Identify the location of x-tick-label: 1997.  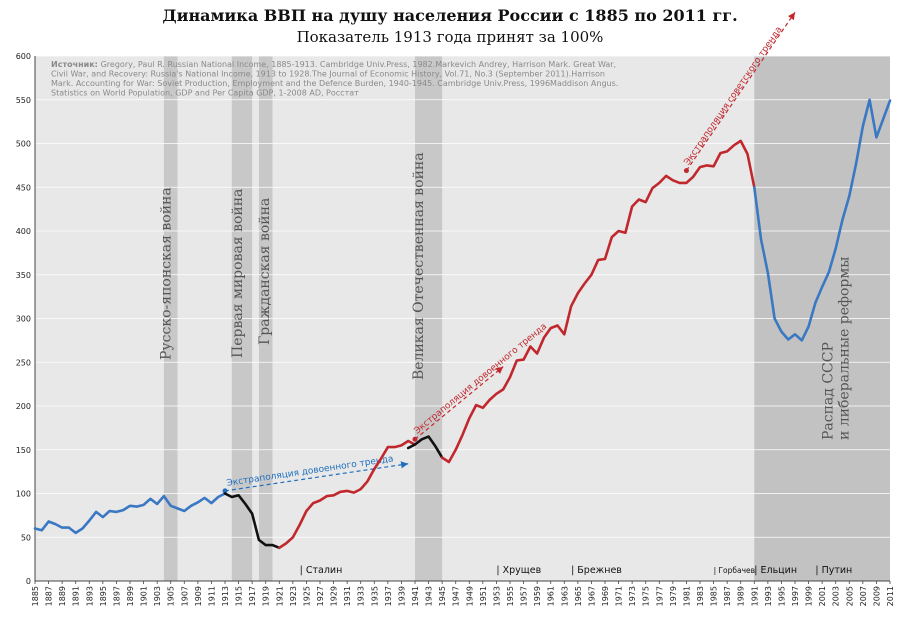
(795, 596).